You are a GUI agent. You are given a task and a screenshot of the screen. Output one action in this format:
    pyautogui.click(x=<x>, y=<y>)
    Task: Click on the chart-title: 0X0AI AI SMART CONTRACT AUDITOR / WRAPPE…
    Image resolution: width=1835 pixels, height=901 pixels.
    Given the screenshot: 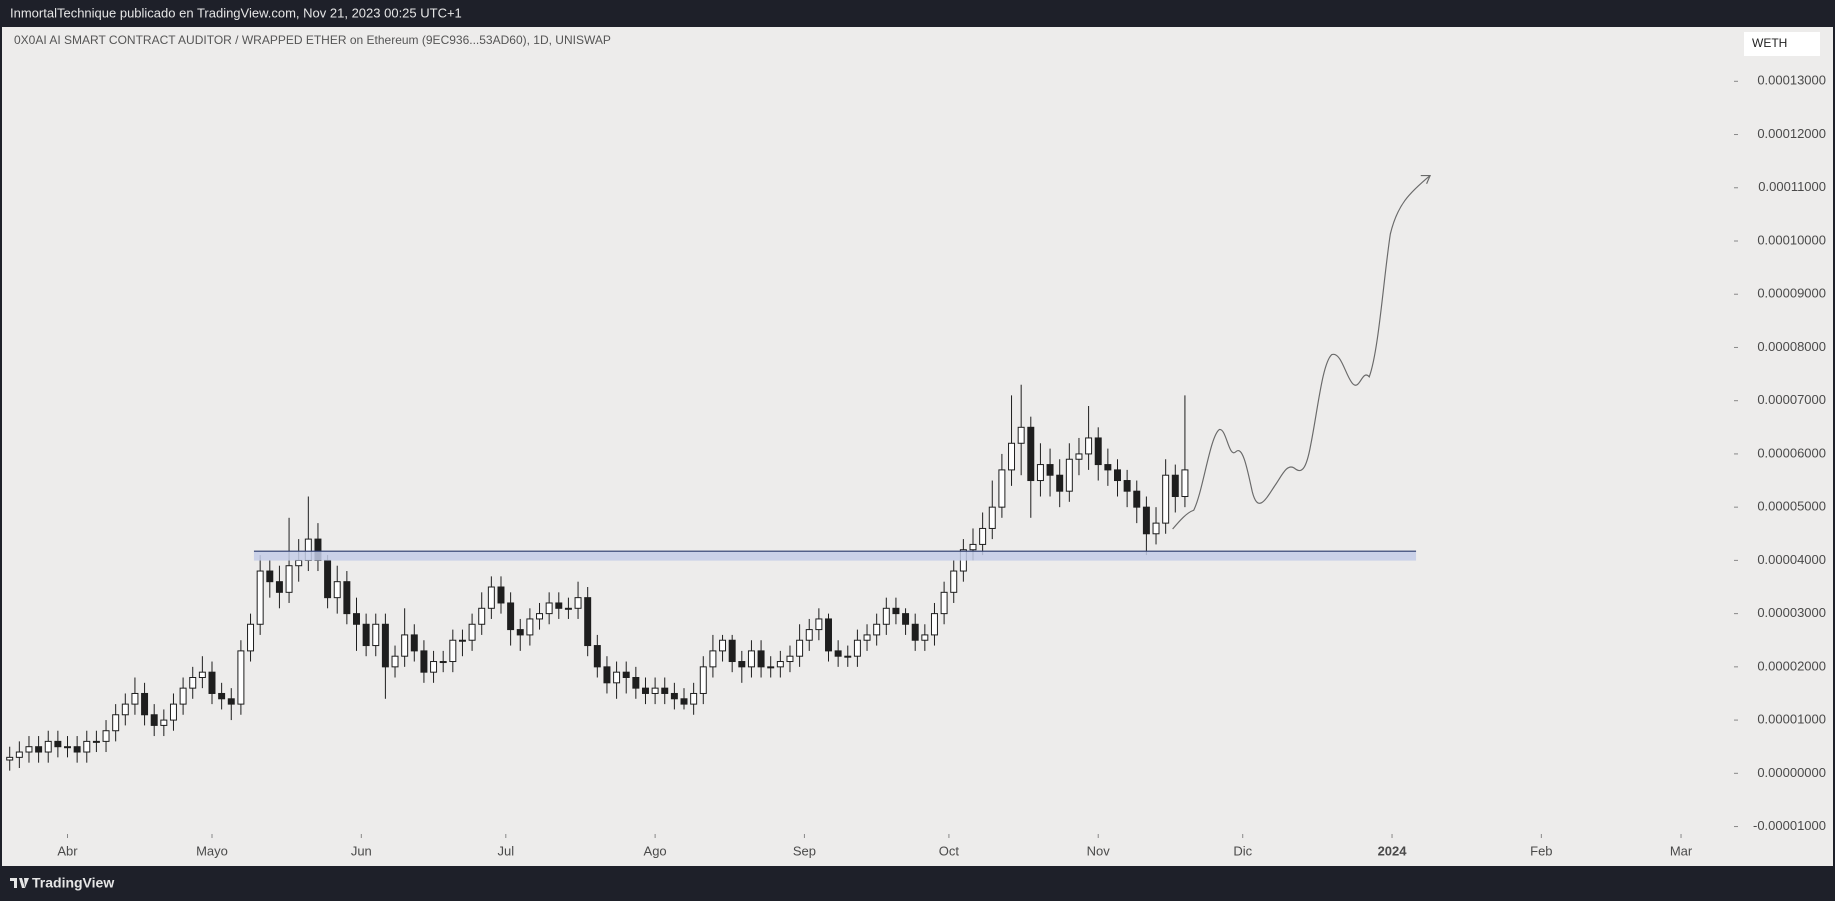 What is the action you would take?
    pyautogui.click(x=312, y=40)
    